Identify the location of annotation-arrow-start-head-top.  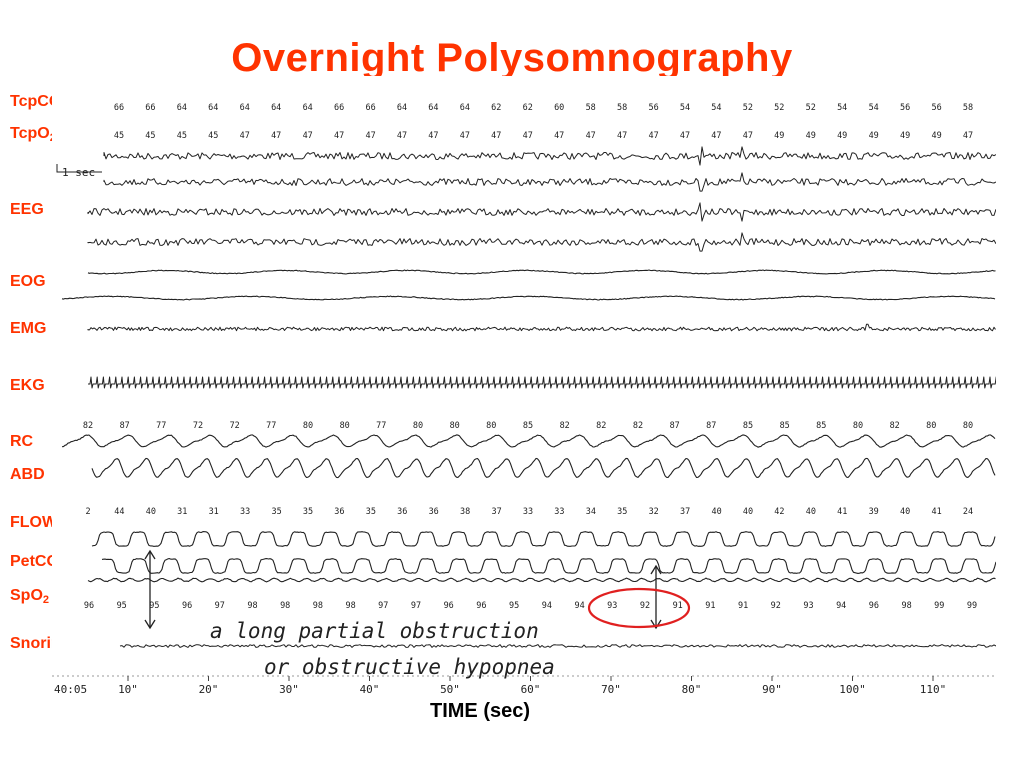
(150, 554).